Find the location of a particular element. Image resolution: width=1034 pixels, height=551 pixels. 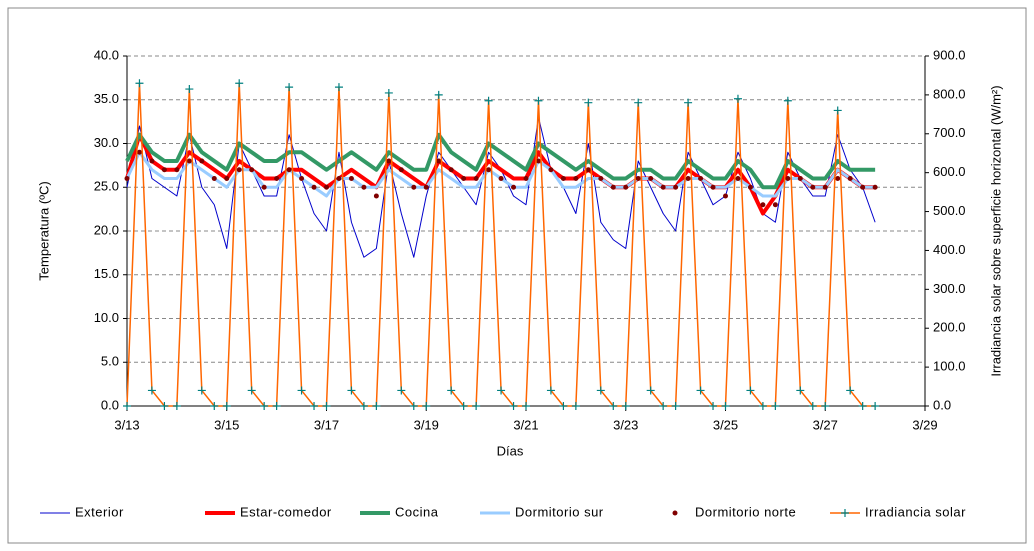

x-tick-label: 3/23 is located at coordinates (625, 424).